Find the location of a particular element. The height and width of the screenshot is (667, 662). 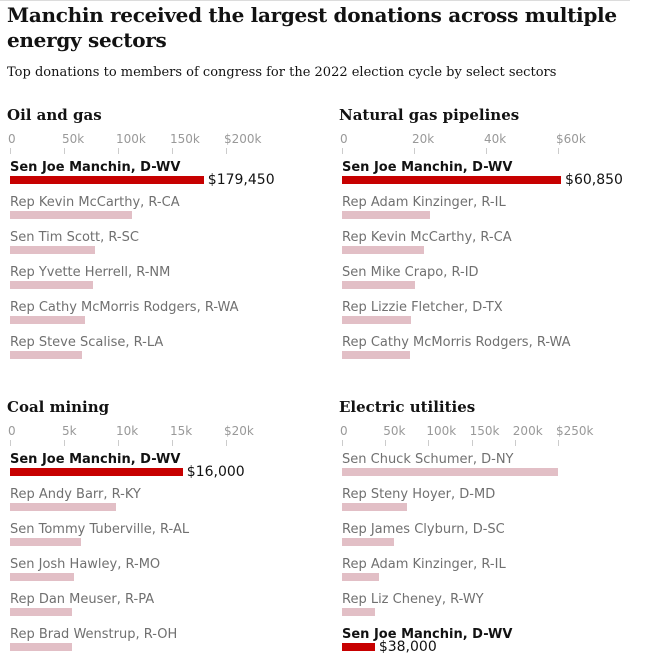

bar-row: Sen Joe Manchin, D-WV $60,850 is located at coordinates (502, 177).